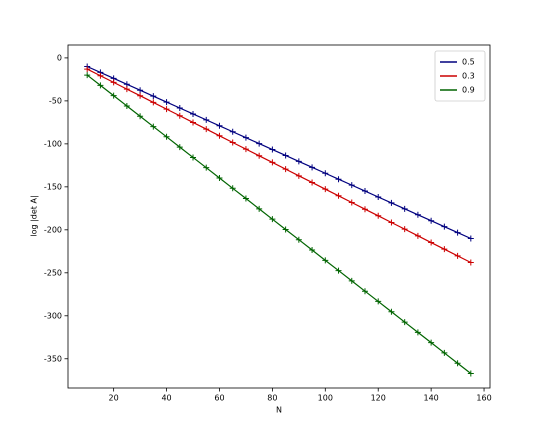 Image resolution: width=540 pixels, height=437 pixels. I want to click on y-tick-label: -350, so click(53, 358).